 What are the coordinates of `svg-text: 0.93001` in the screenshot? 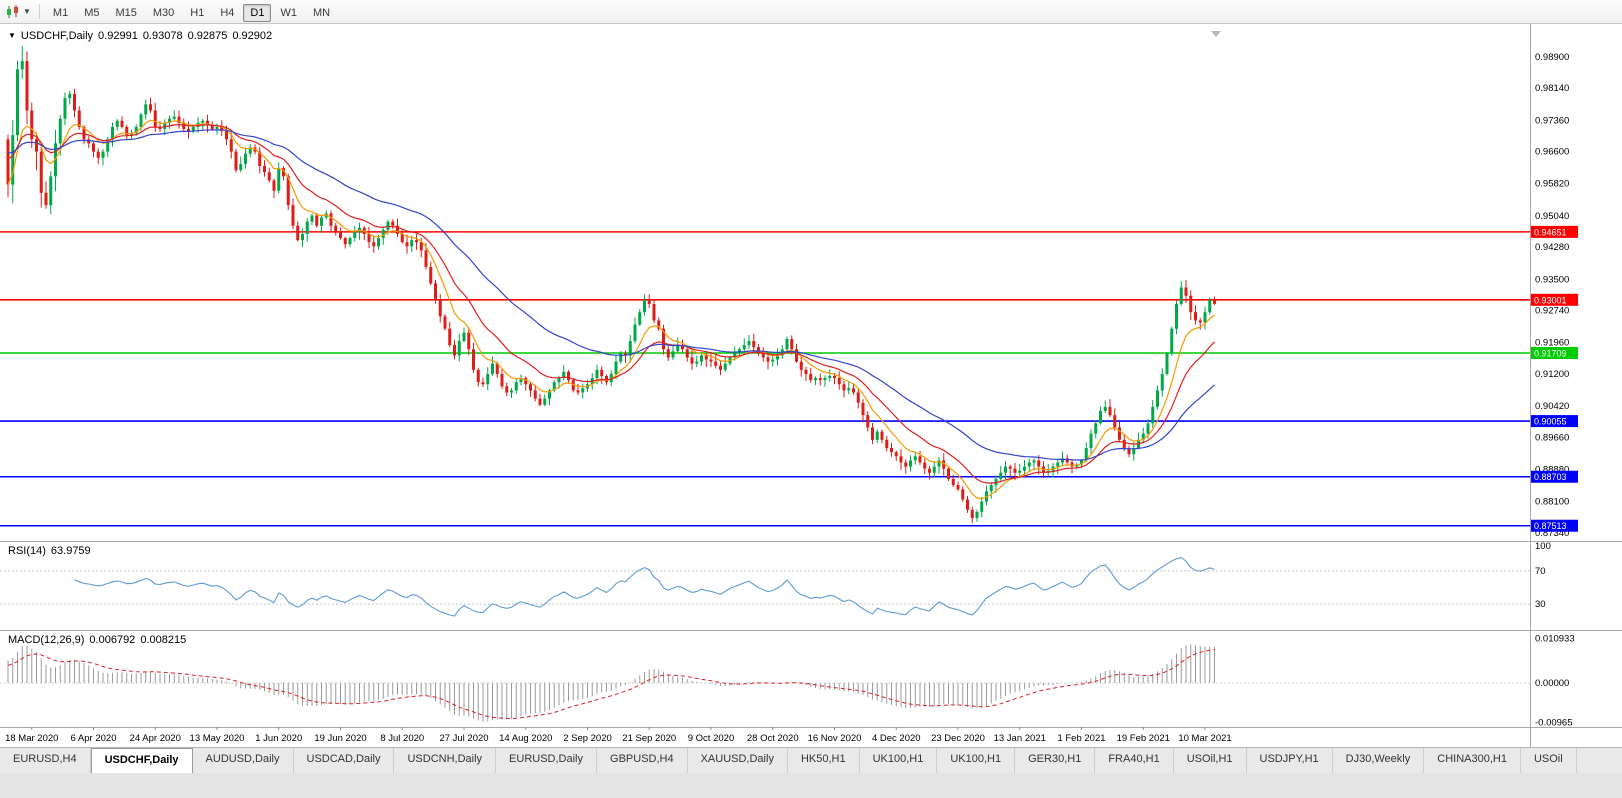 It's located at (1550, 300).